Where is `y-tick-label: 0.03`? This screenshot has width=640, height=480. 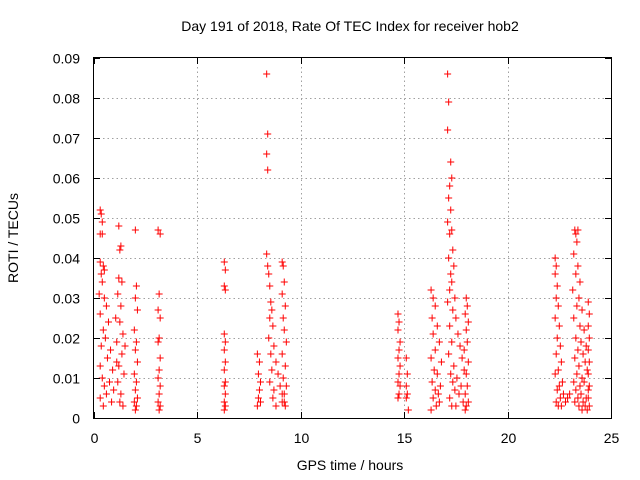 y-tick-label: 0.03 is located at coordinates (66, 299).